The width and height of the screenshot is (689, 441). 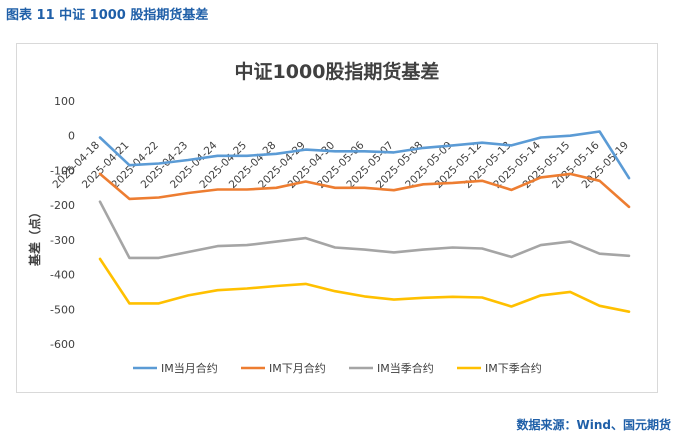 I want to click on y-tick-label: 0, so click(x=71, y=136).